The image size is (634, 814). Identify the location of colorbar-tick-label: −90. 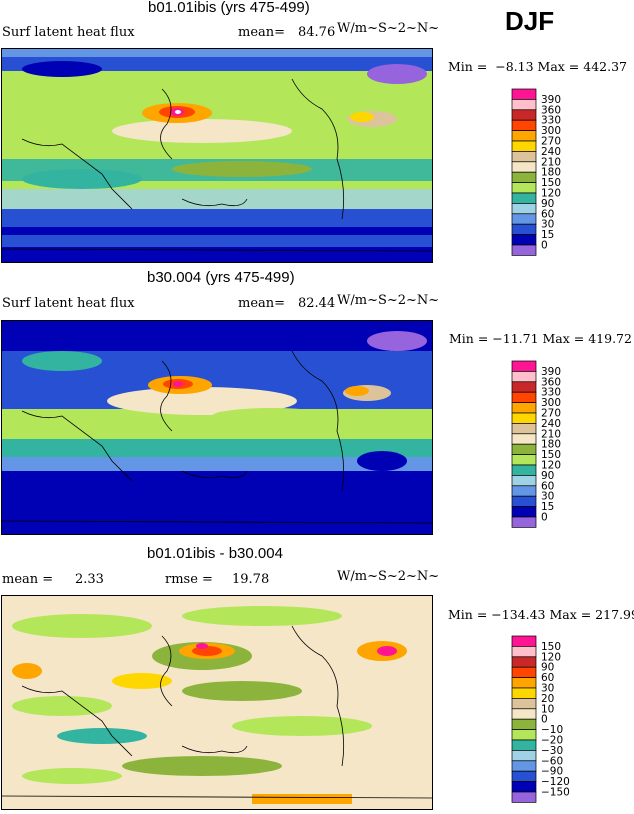
(552, 772).